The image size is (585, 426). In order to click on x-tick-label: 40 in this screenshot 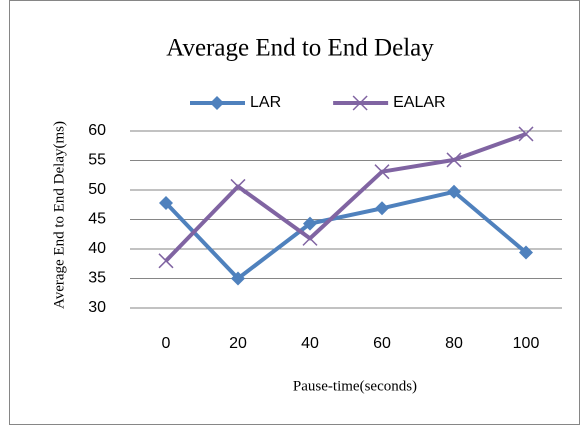, I will do `click(310, 343)`.